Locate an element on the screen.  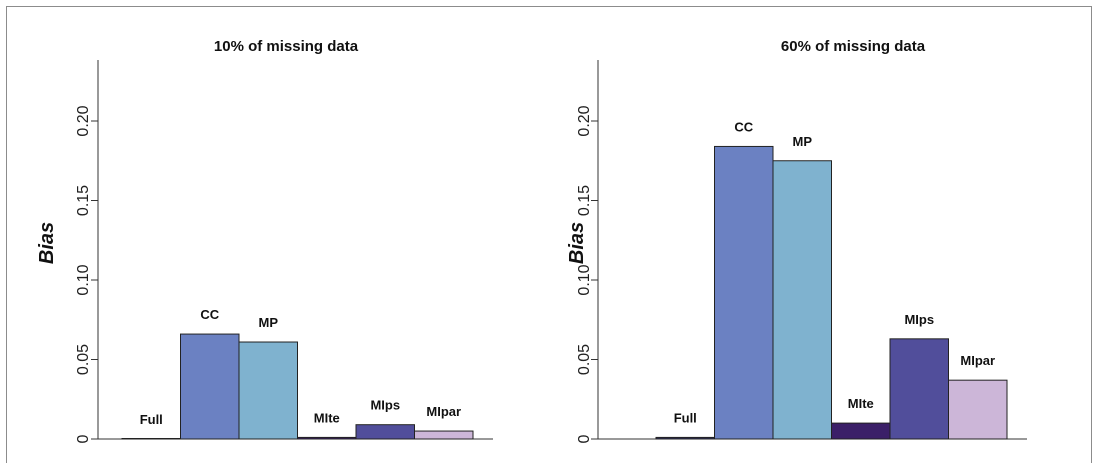
chart-title: 60% of missing data is located at coordinates (853, 46).